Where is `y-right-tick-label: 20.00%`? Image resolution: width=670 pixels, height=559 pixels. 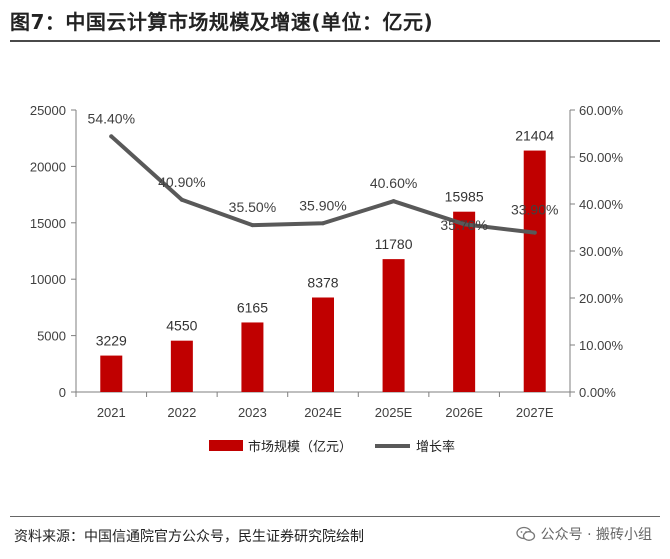
y-right-tick-label: 20.00% is located at coordinates (601, 298).